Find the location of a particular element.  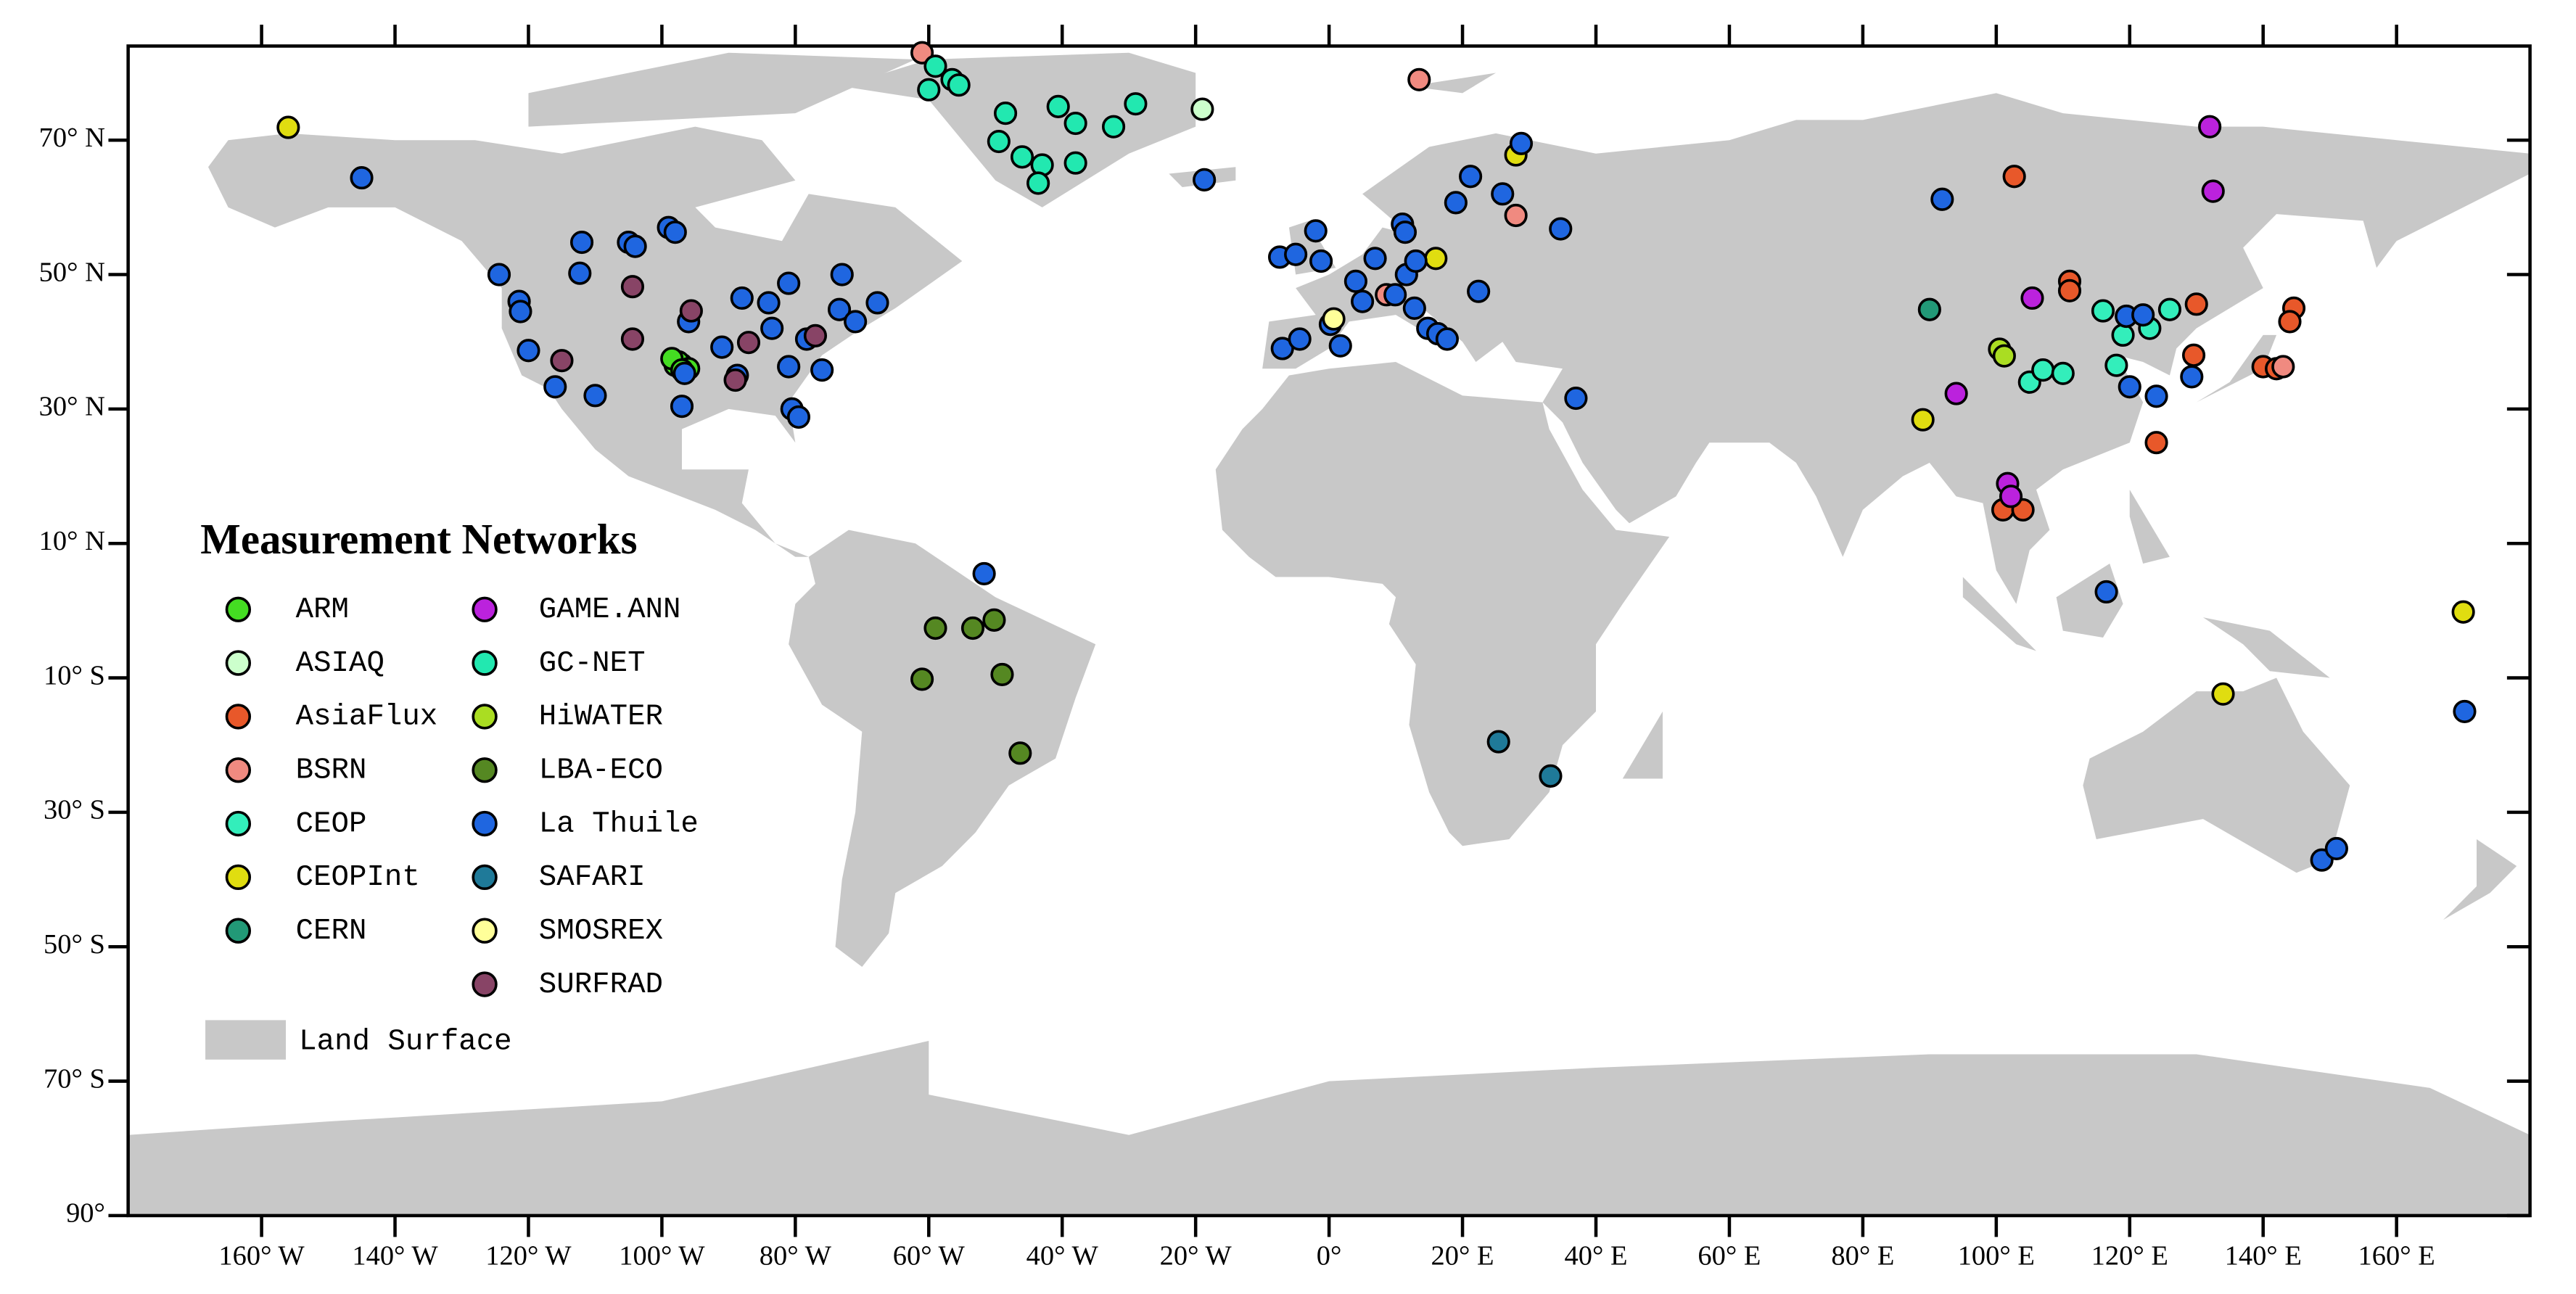

x-tick-label: 100° E is located at coordinates (1996, 1257).